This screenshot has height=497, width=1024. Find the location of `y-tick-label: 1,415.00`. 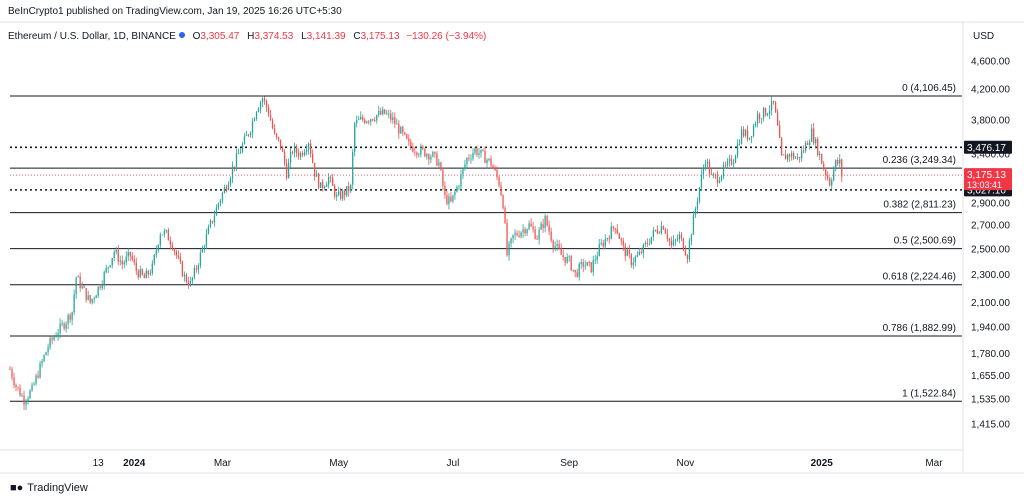

y-tick-label: 1,415.00 is located at coordinates (990, 424).